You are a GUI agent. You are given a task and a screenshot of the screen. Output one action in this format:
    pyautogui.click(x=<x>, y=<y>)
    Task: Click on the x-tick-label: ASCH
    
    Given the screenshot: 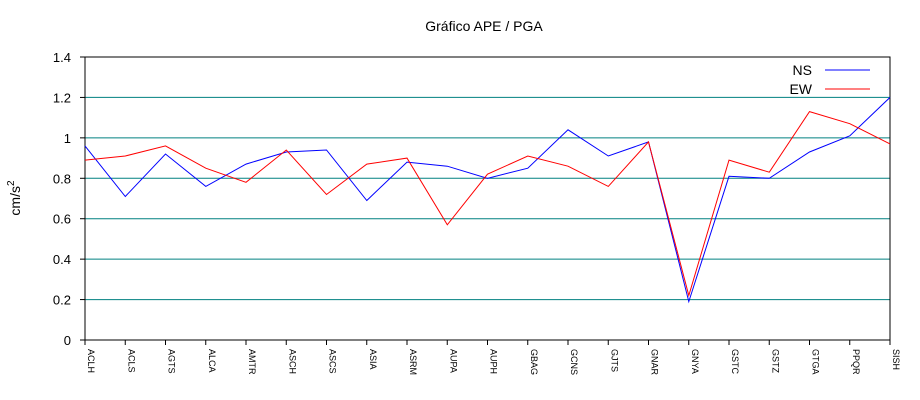 What is the action you would take?
    pyautogui.click(x=292, y=361)
    